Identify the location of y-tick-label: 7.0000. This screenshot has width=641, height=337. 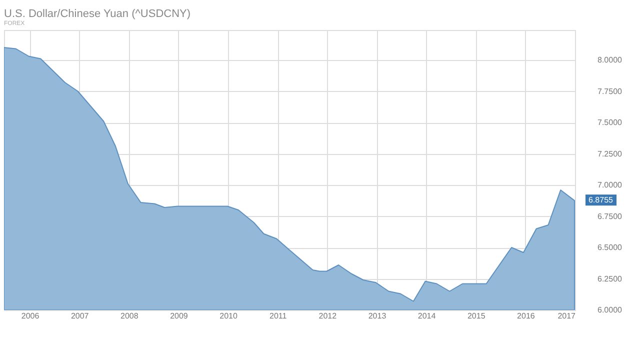
(610, 185).